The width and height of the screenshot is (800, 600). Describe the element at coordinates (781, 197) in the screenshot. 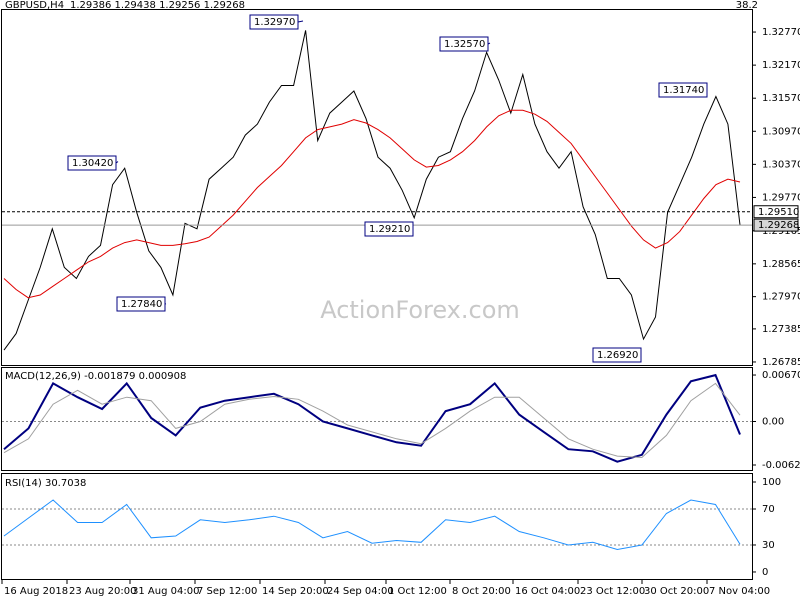

I see `y-tick-label: 1.29770` at that location.